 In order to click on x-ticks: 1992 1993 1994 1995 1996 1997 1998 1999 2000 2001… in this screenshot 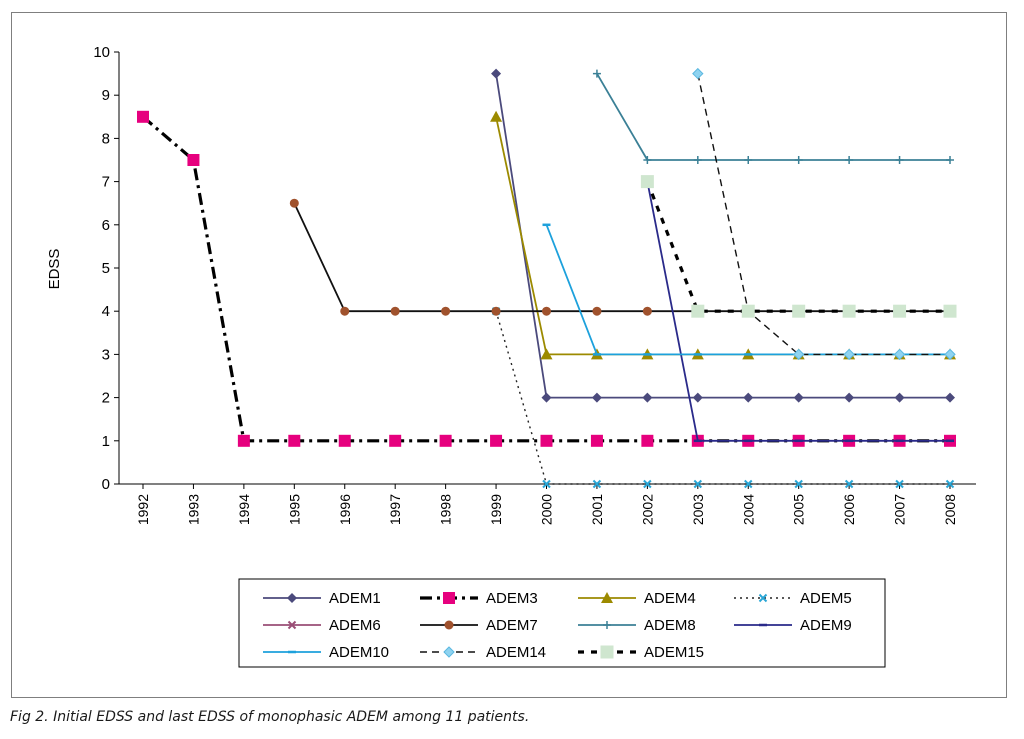, I will do `click(546, 504)`.